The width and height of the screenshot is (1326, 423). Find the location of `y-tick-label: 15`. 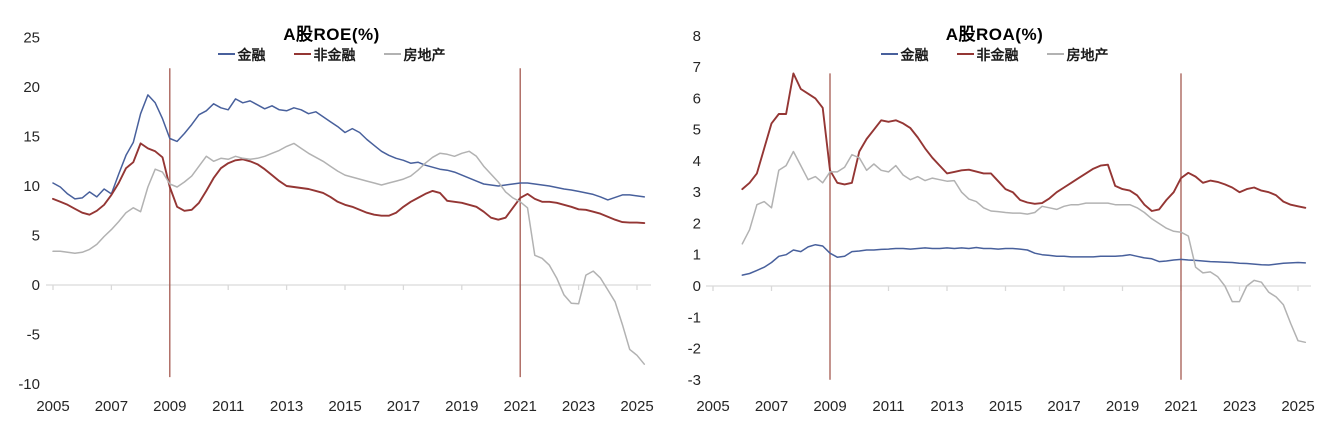

y-tick-label: 15 is located at coordinates (31, 137).